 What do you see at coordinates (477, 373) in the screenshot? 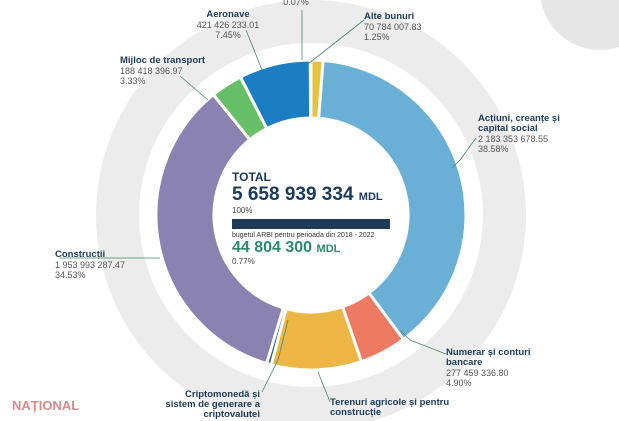
I see `segment-amount: 277 459 336.80` at bounding box center [477, 373].